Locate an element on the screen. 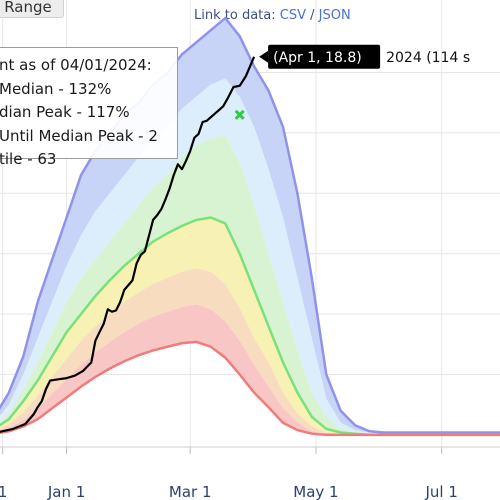 The height and width of the screenshot is (500, 500). tooltip-label: (Apr 1, 18.8) is located at coordinates (317, 58).